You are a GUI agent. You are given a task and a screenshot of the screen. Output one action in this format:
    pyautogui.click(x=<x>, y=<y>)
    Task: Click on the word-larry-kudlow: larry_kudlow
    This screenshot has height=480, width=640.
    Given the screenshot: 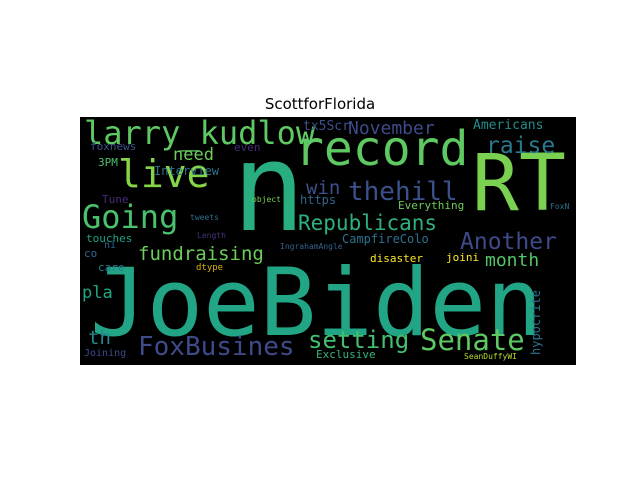 What is the action you would take?
    pyautogui.click(x=200, y=134)
    